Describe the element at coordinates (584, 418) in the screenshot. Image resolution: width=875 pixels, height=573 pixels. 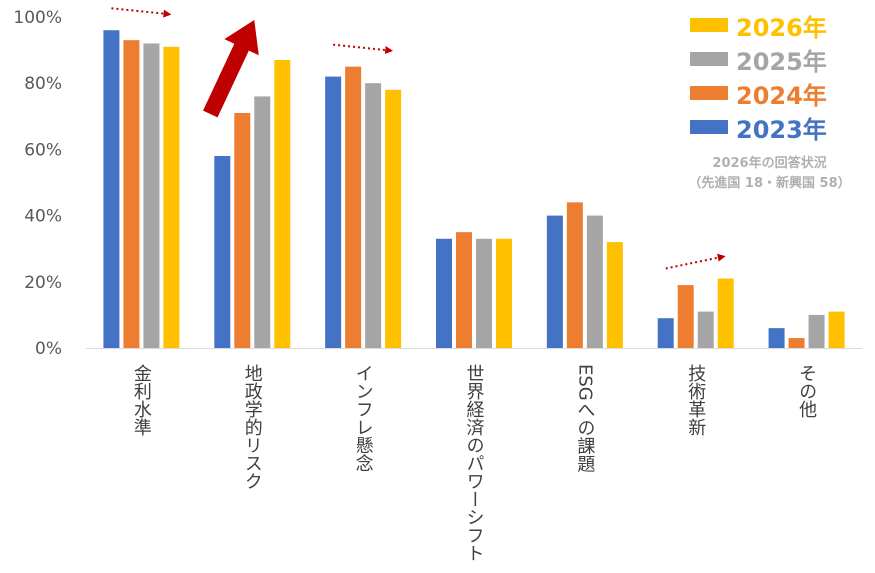
I see `x-category-label: ESGへの課題` at that location.